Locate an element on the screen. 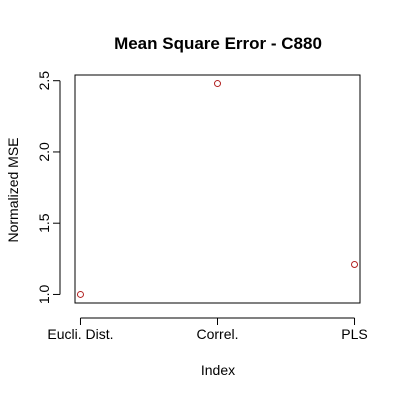 This screenshot has height=400, width=400. y-axis-label: Normalized MSE is located at coordinates (13, 189).